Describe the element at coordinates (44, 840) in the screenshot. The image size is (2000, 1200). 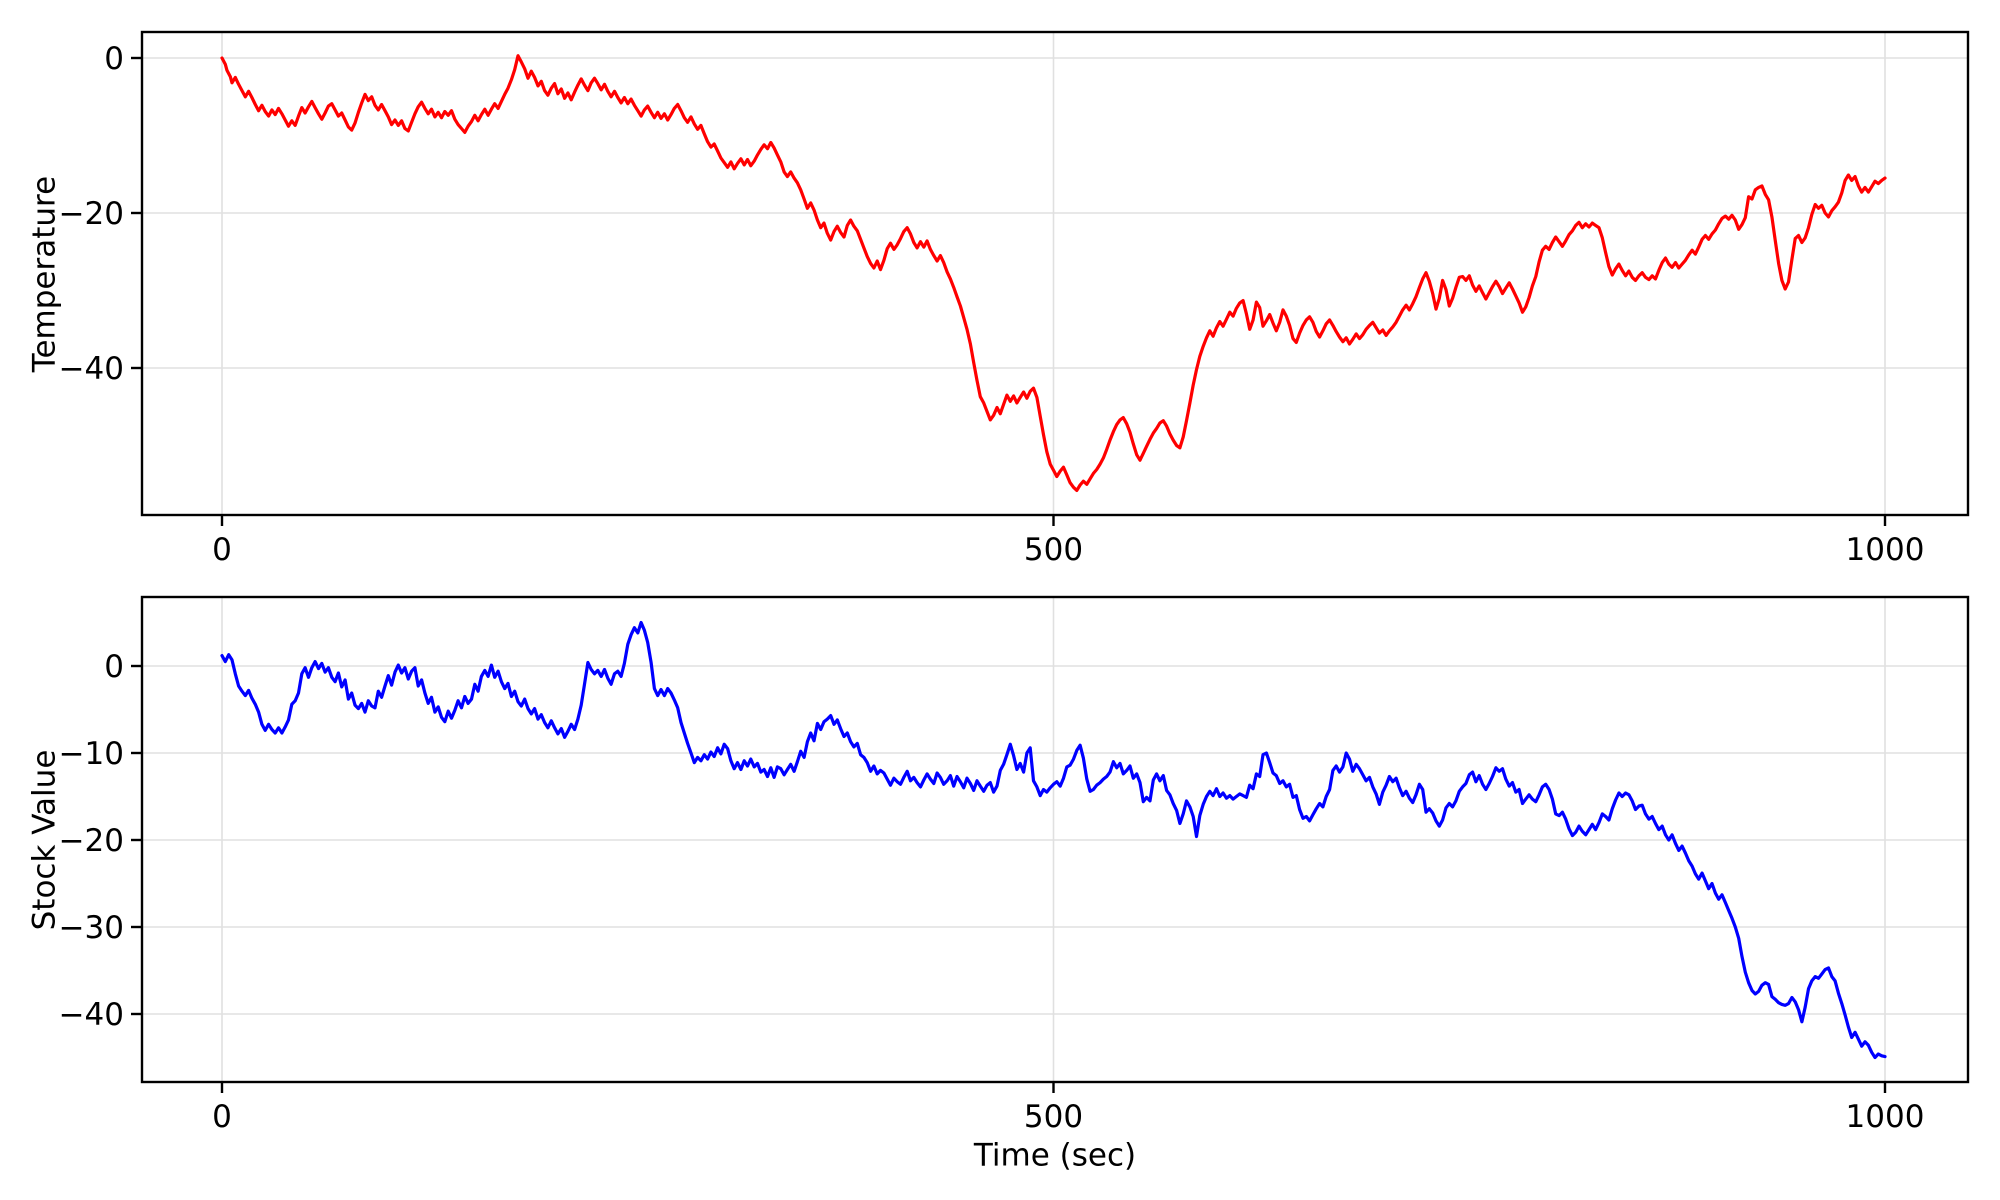
I see `stock-value-y-axis-label: Stock Value` at that location.